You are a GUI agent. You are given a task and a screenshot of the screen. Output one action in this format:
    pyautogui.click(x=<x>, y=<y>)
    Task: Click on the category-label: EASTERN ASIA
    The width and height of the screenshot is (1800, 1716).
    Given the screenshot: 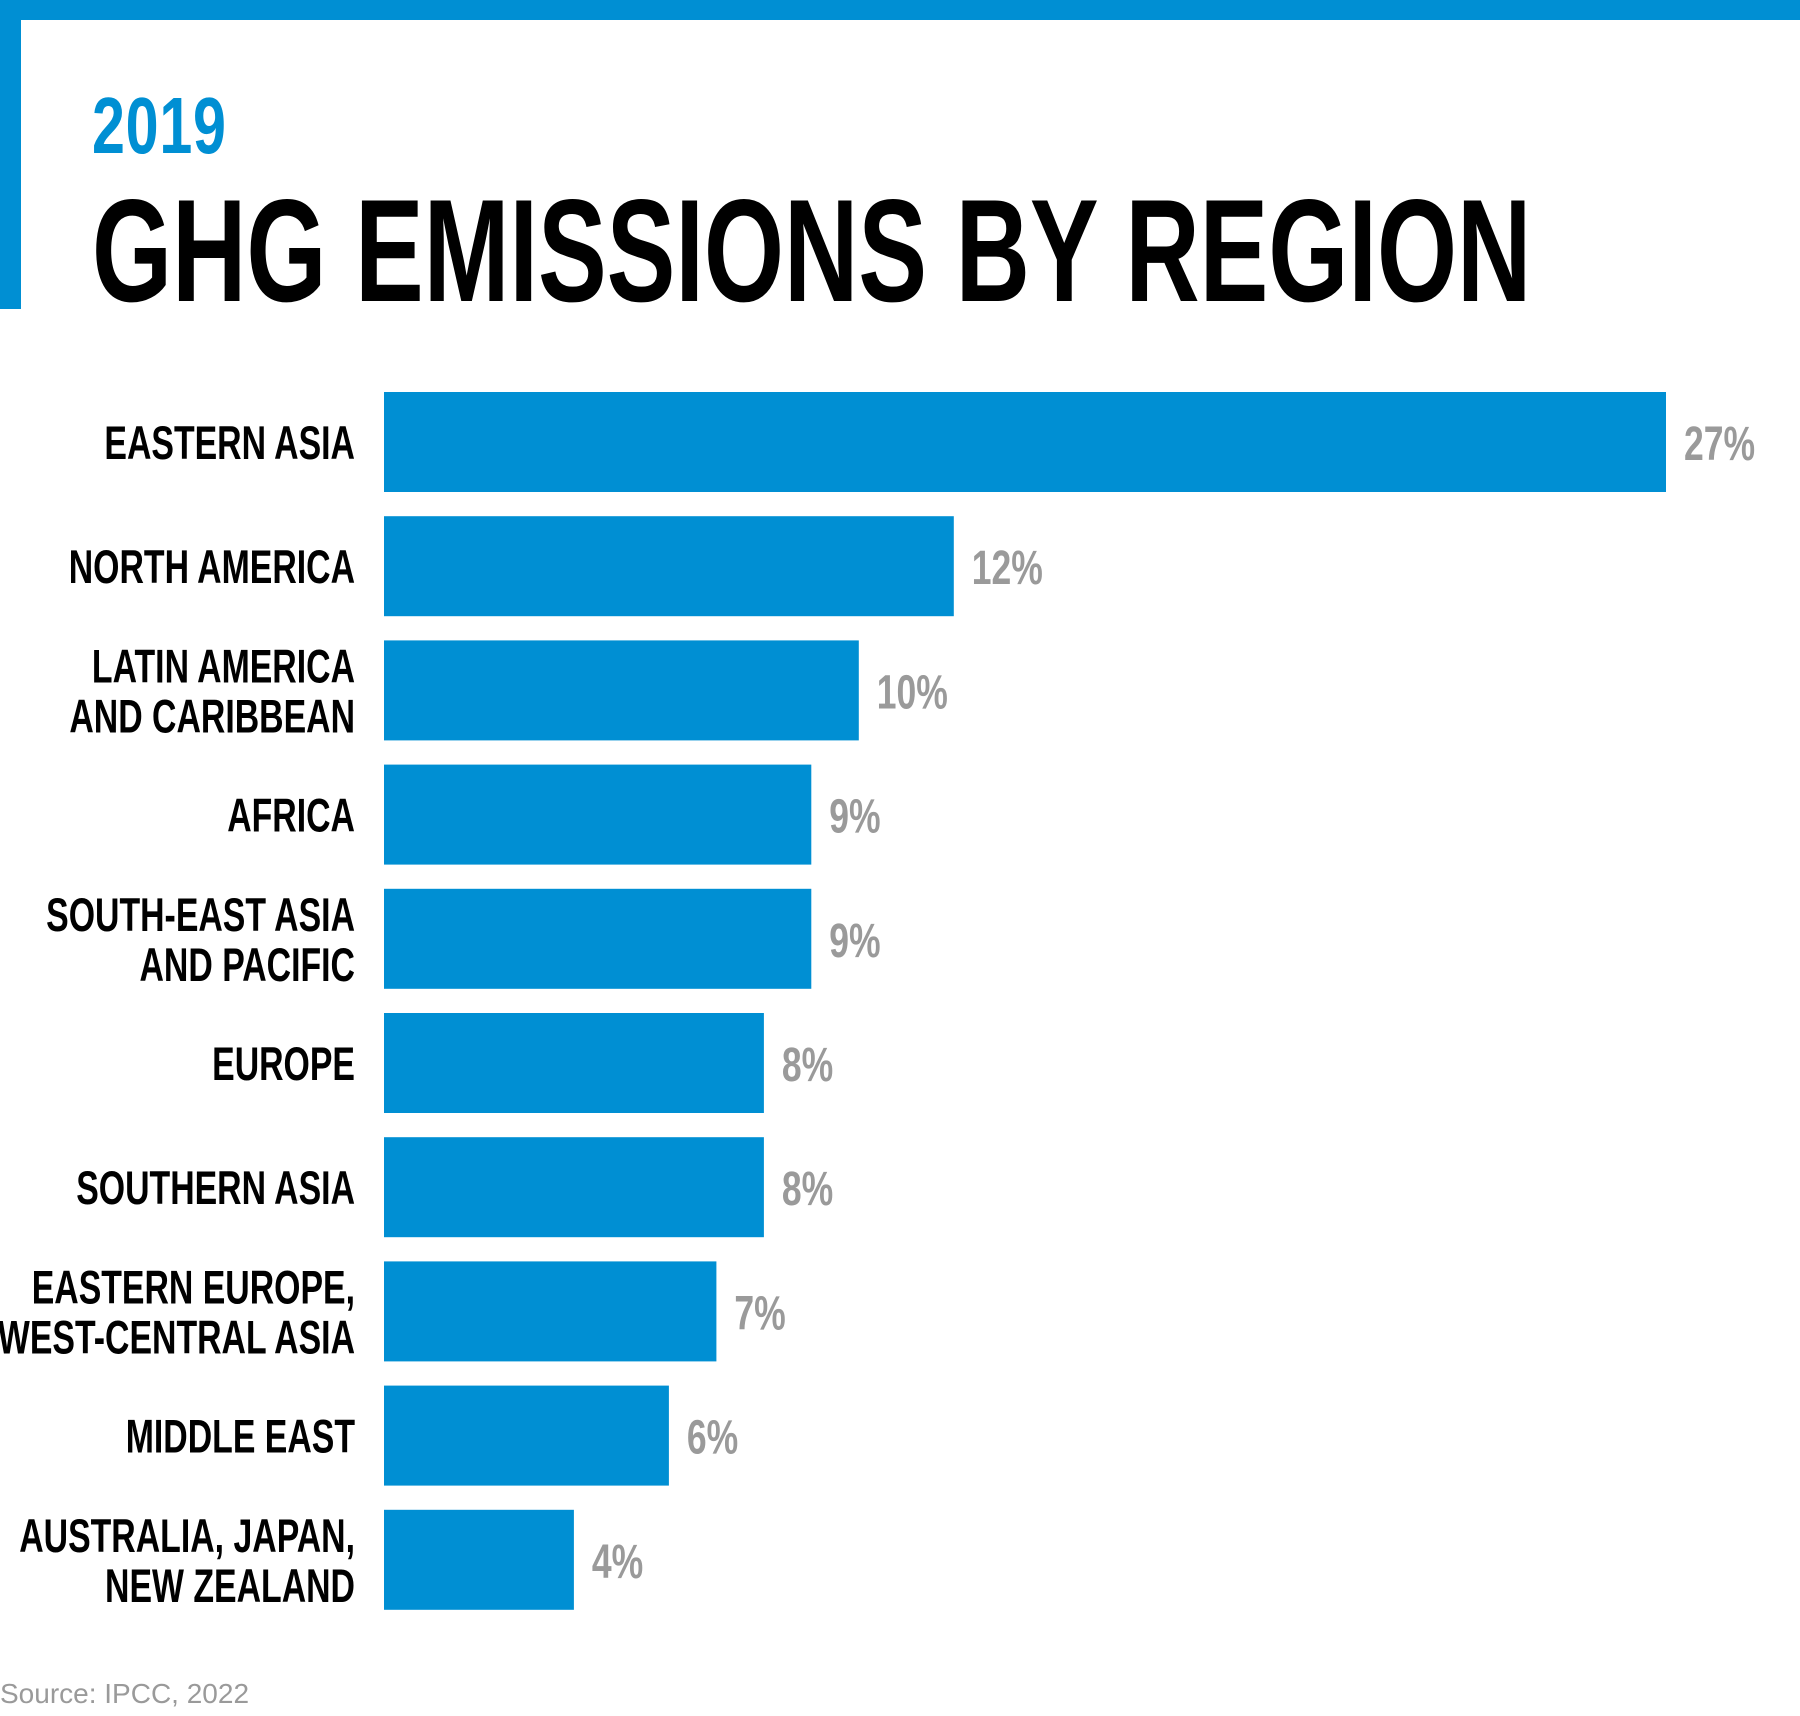 What is the action you would take?
    pyautogui.click(x=229, y=443)
    